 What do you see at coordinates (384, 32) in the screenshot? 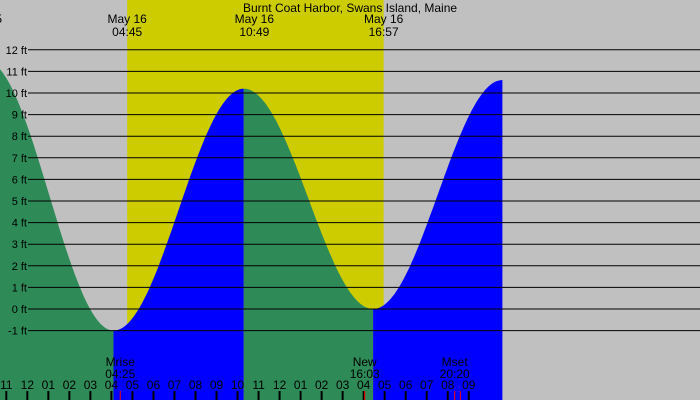
I see `top-time-label: 16:57` at bounding box center [384, 32].